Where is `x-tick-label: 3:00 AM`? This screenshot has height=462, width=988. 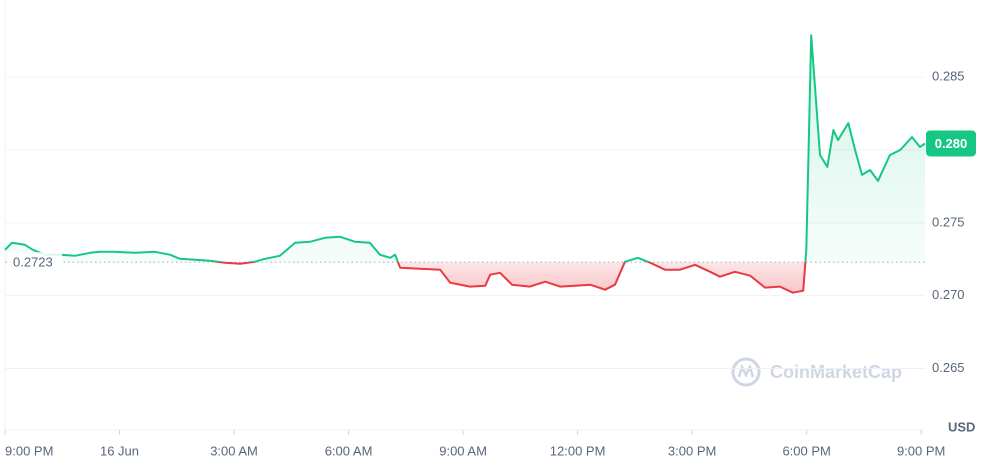 x-tick-label: 3:00 AM is located at coordinates (234, 450).